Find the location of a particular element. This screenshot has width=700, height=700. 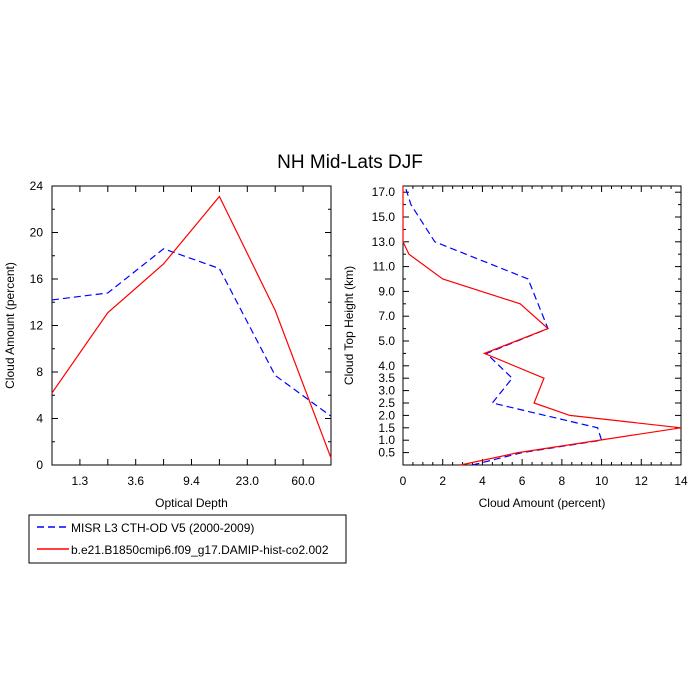

legend-label-0: MISR L3 CTH-OD V5 (2000-2009) is located at coordinates (162, 528).